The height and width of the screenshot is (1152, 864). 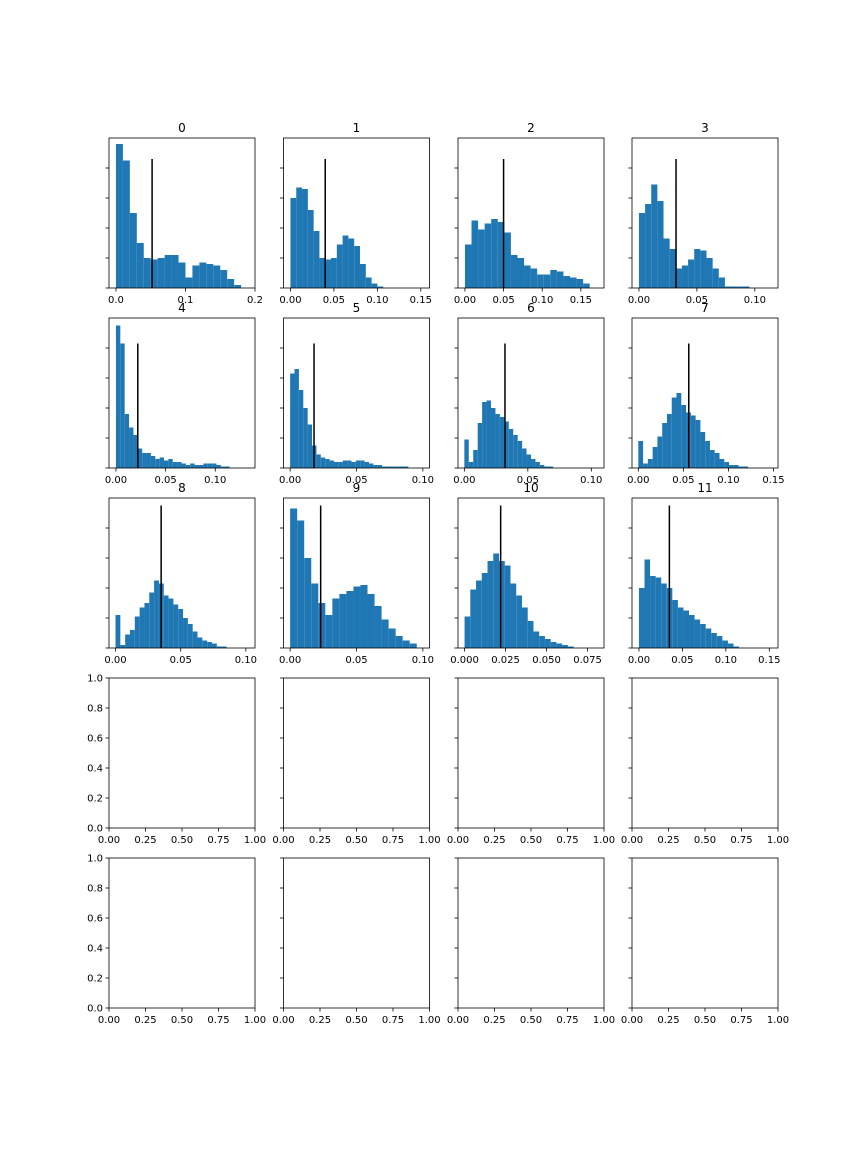 I want to click on subplot-title: 1, so click(x=357, y=128).